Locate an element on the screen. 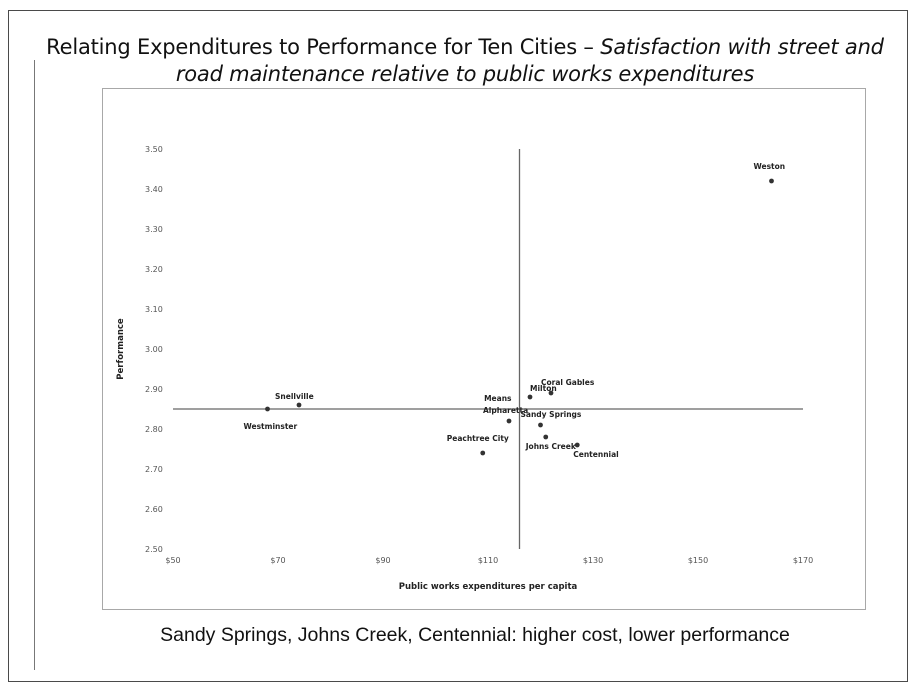  y-axis-title: Performance is located at coordinates (121, 349).